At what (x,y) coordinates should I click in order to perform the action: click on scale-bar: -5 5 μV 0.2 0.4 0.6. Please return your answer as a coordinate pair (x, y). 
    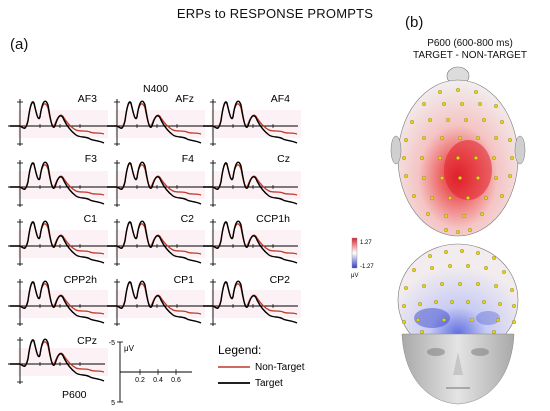
    Looking at the image, I should click on (150, 373).